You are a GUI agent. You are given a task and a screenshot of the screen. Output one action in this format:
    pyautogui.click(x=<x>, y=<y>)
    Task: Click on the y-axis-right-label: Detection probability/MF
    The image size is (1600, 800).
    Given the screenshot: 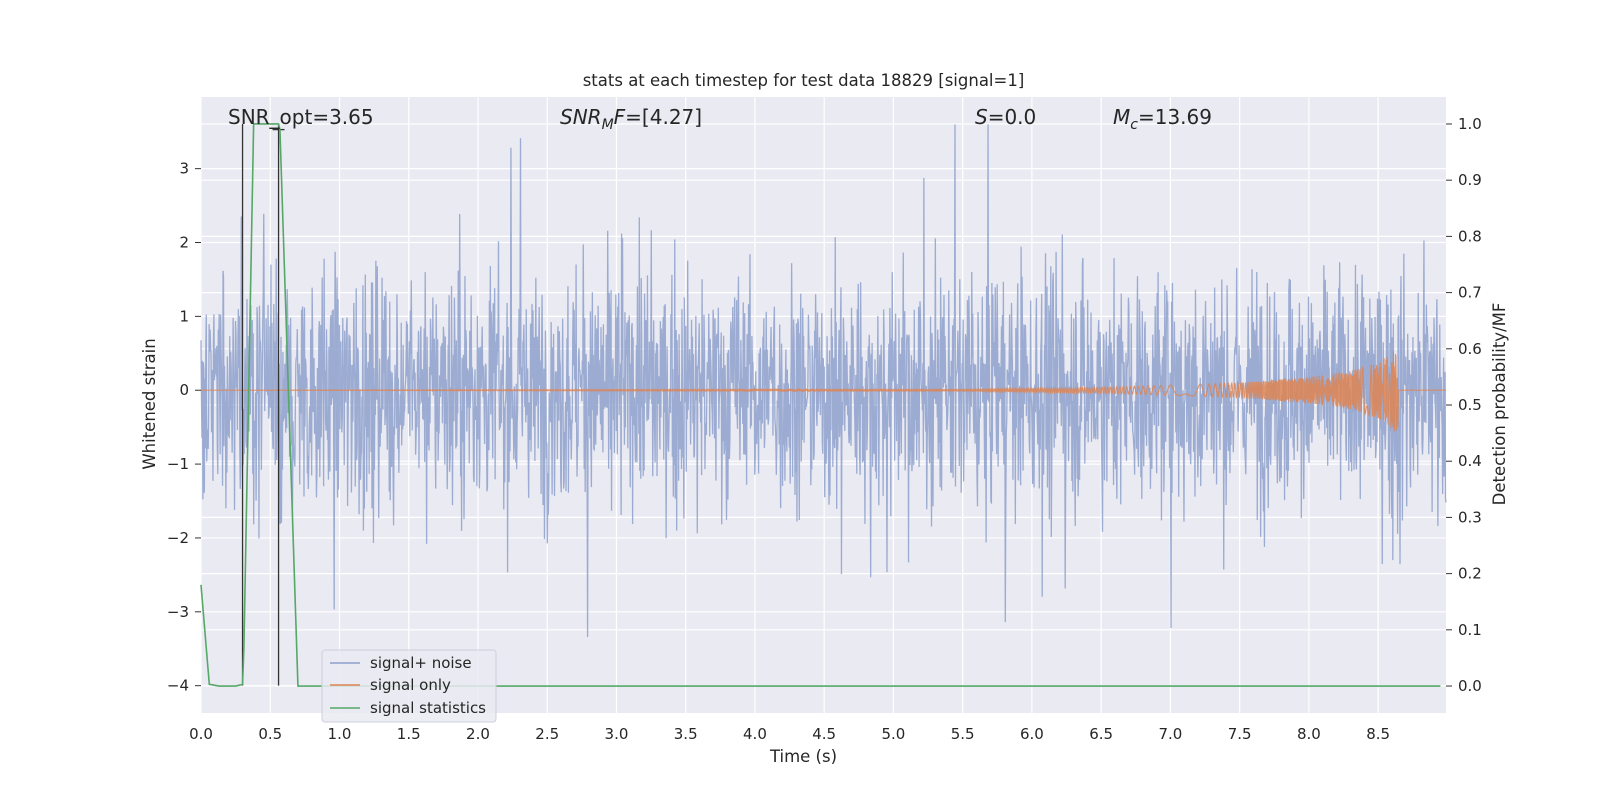 What is the action you would take?
    pyautogui.click(x=1499, y=404)
    